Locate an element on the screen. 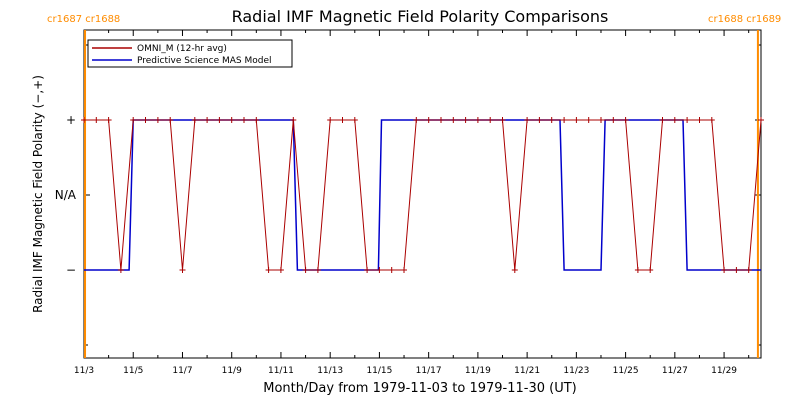 The width and height of the screenshot is (800, 400). x-tick-label: 11/17 is located at coordinates (429, 371).